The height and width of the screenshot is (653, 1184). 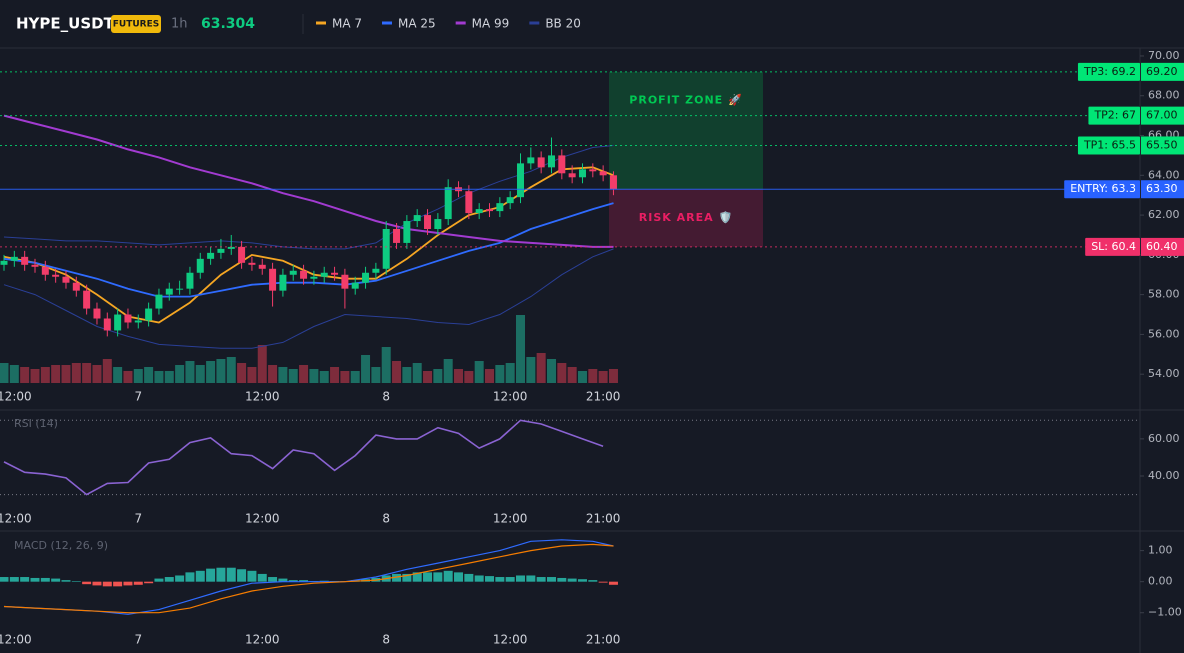 I want to click on y-tick-label: 0.00, so click(x=1160, y=581).